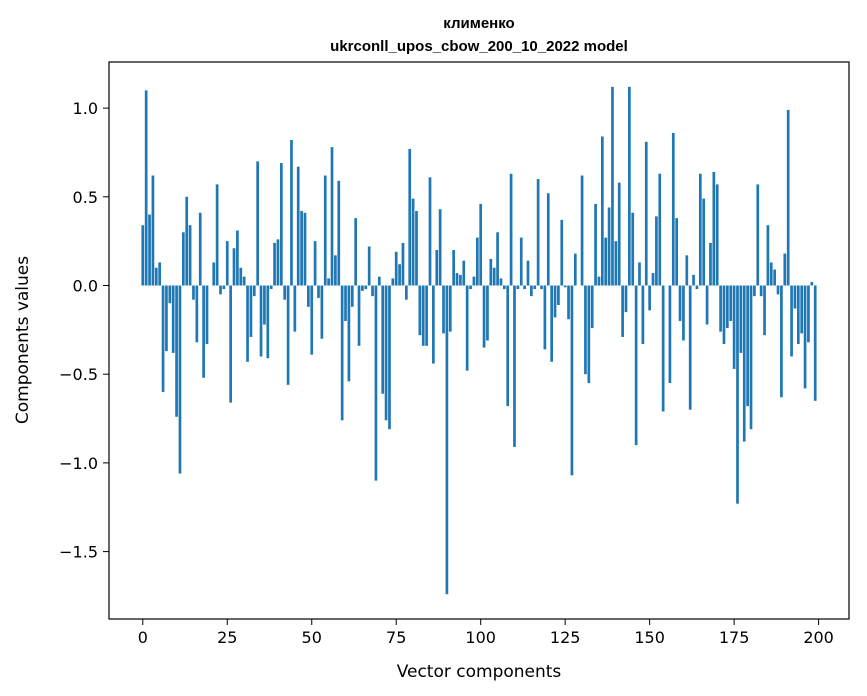  What do you see at coordinates (78, 463) in the screenshot?
I see `y-tick-label: −1.0` at bounding box center [78, 463].